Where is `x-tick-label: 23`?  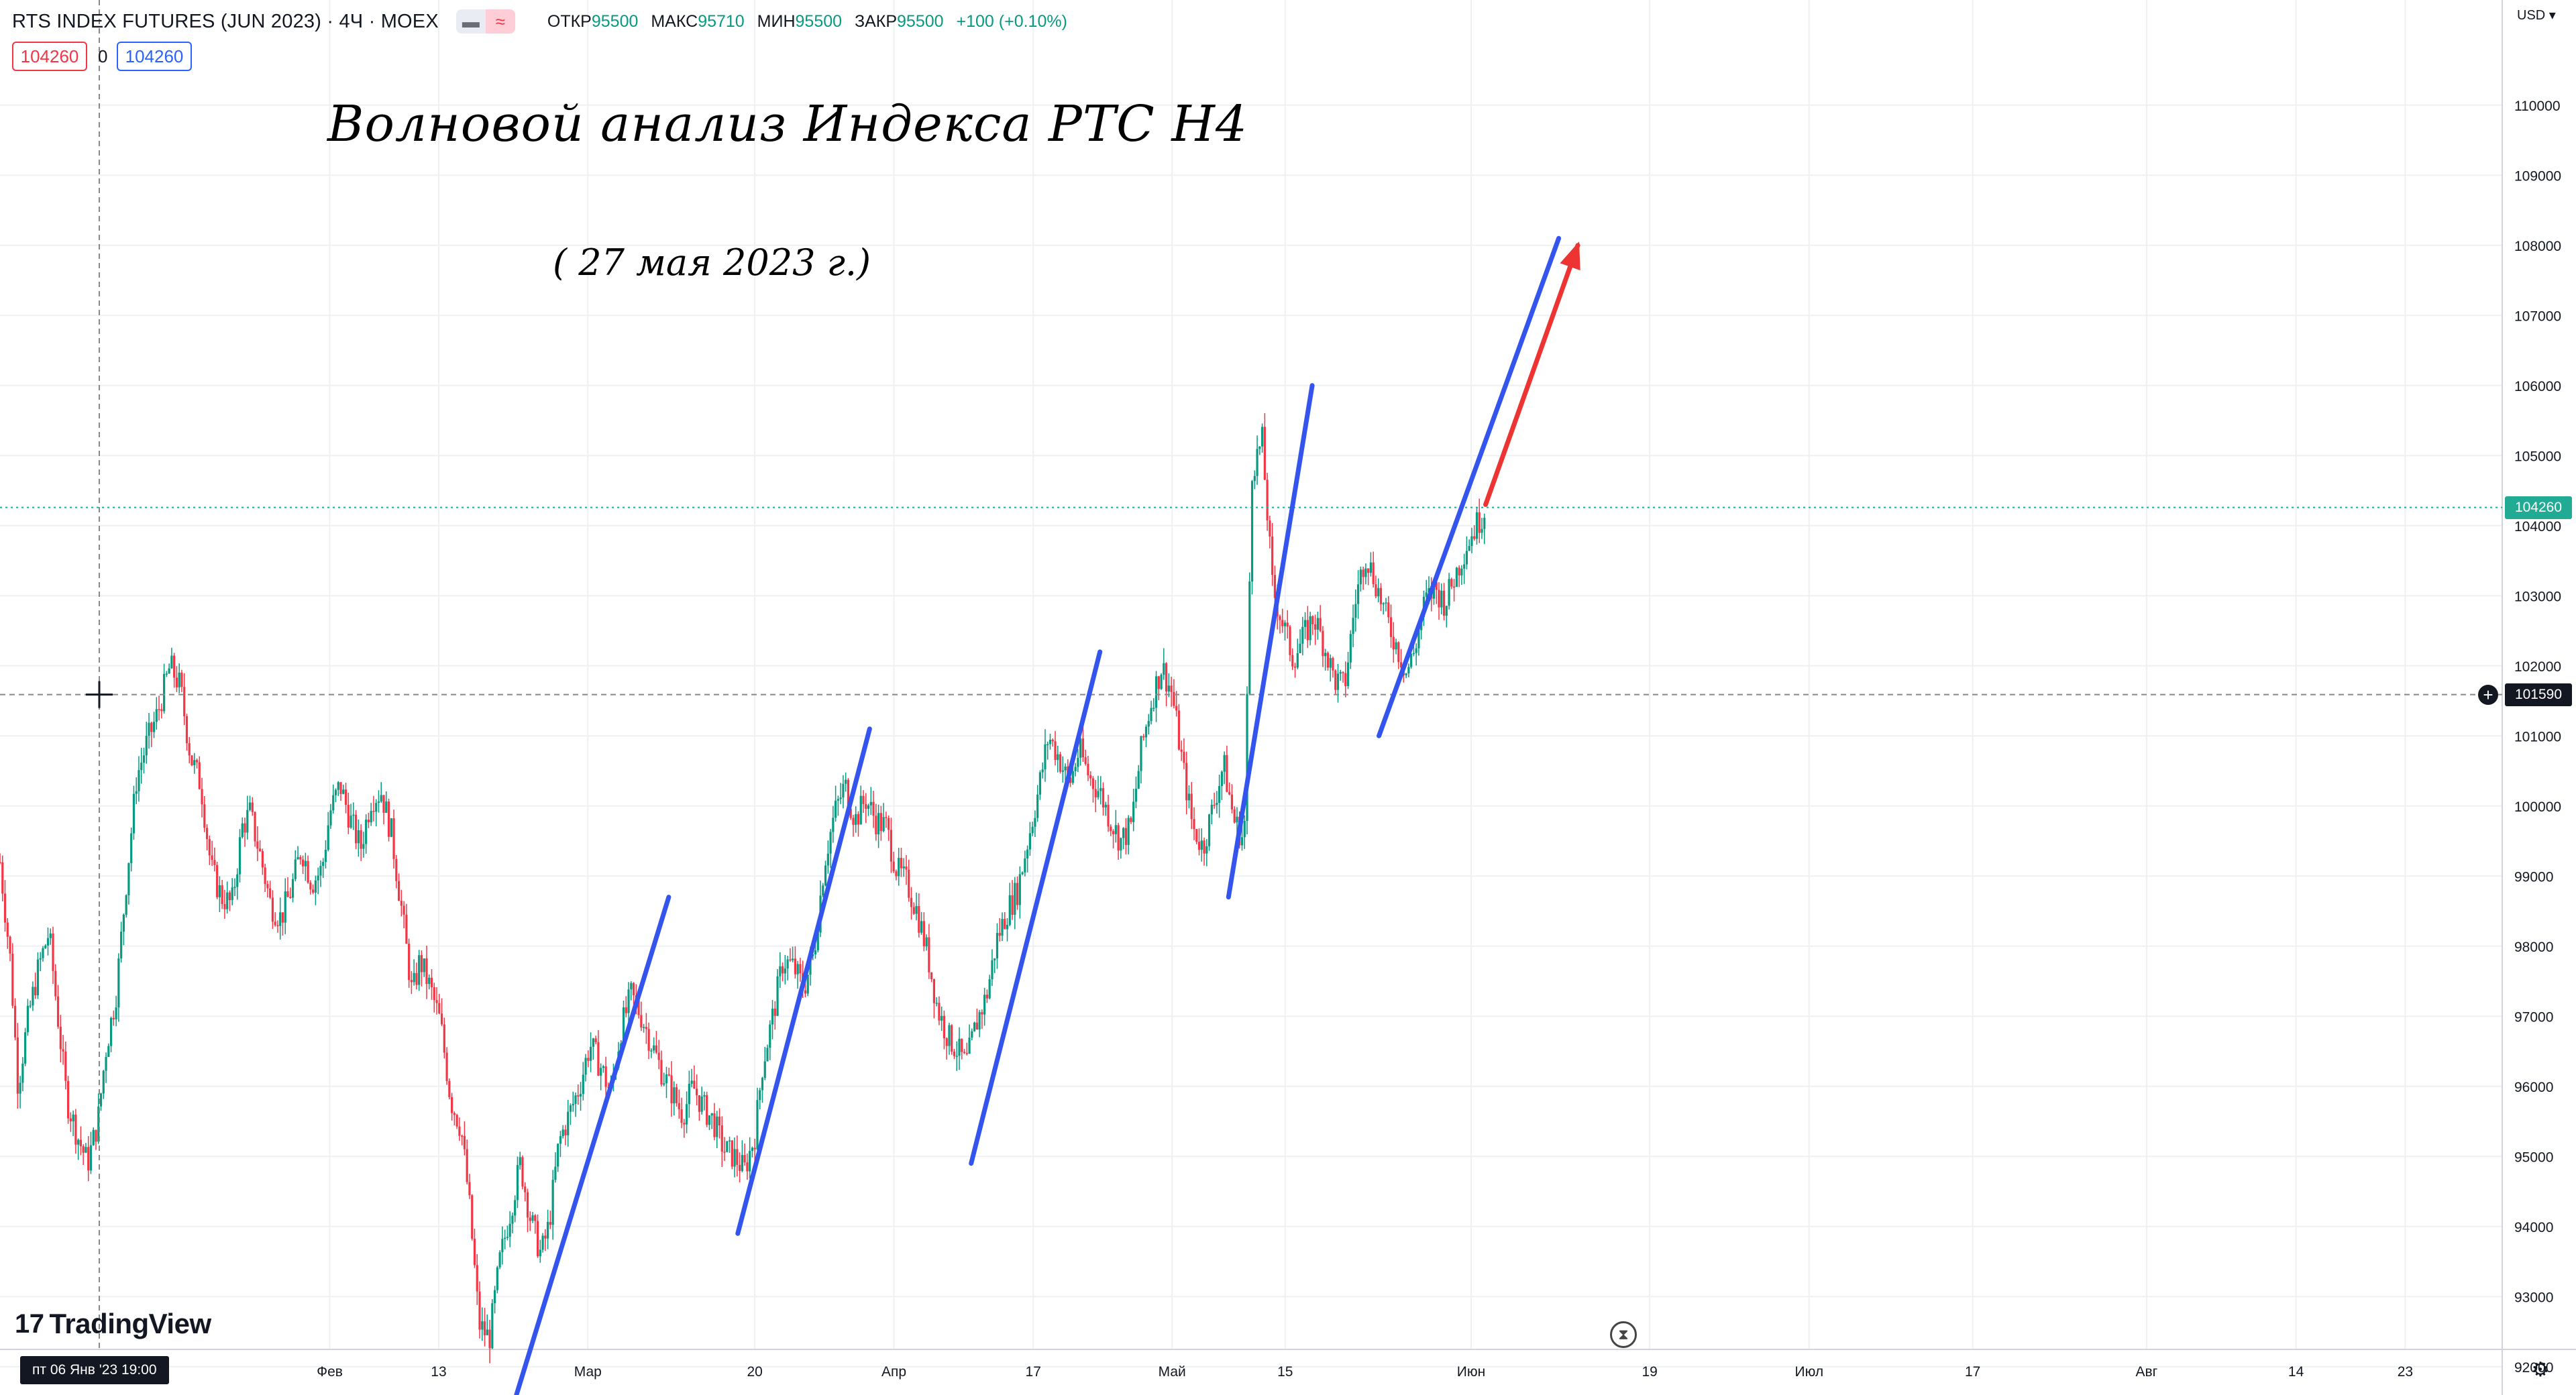
x-tick-label: 23 is located at coordinates (2405, 1372).